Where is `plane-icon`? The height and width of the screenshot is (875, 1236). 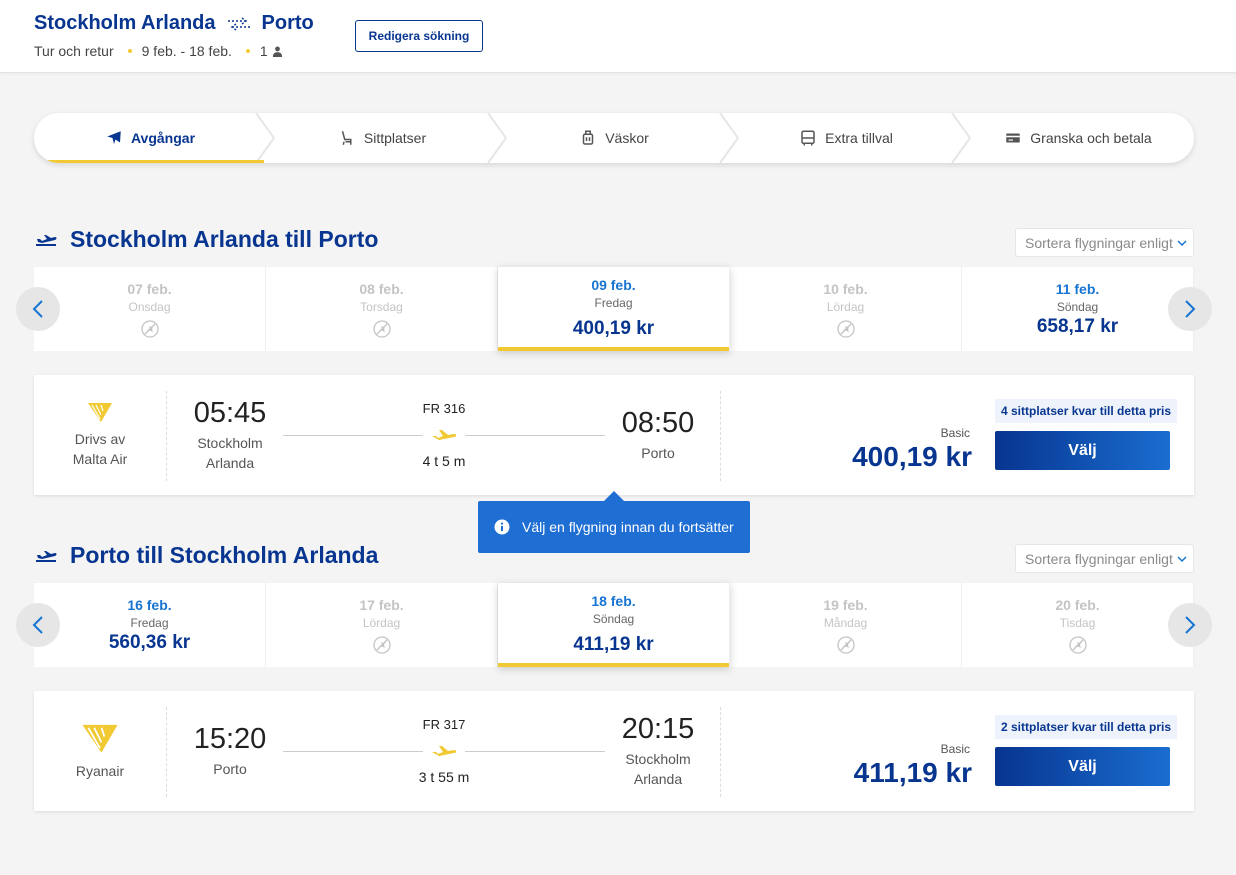 plane-icon is located at coordinates (114, 137).